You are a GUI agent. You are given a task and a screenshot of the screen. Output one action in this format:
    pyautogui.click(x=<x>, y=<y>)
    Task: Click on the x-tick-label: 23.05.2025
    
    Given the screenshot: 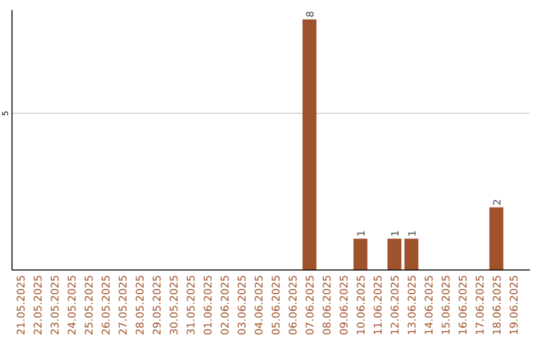 What is the action you would take?
    pyautogui.click(x=56, y=305)
    